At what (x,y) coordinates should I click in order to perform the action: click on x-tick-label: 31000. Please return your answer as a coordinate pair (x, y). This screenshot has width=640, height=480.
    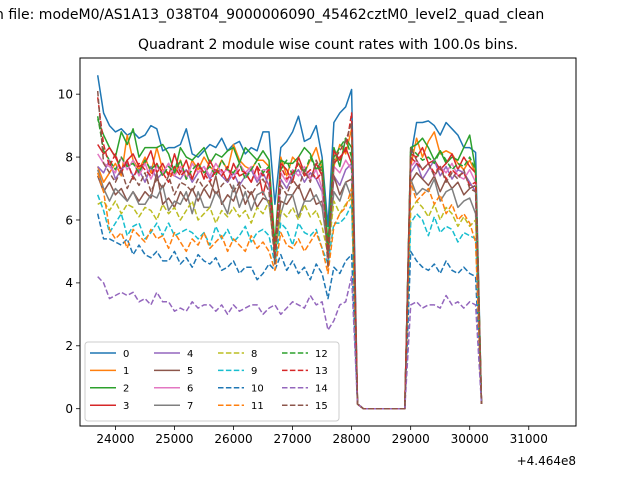
    Looking at the image, I should click on (529, 439).